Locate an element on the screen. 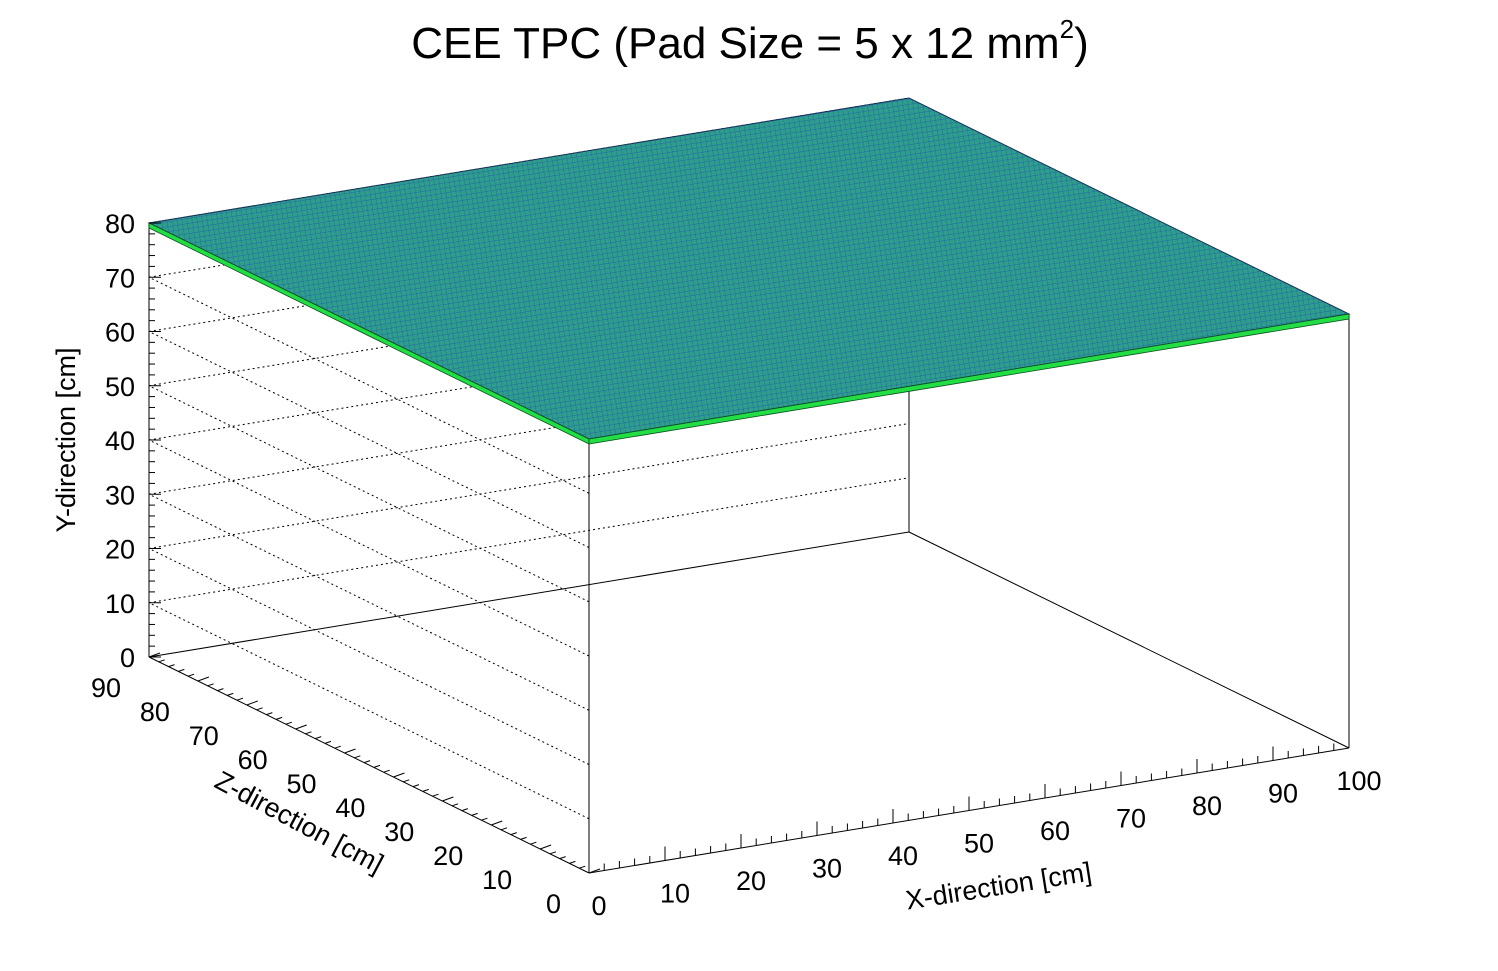  surface-edge-front is located at coordinates (969, 379).